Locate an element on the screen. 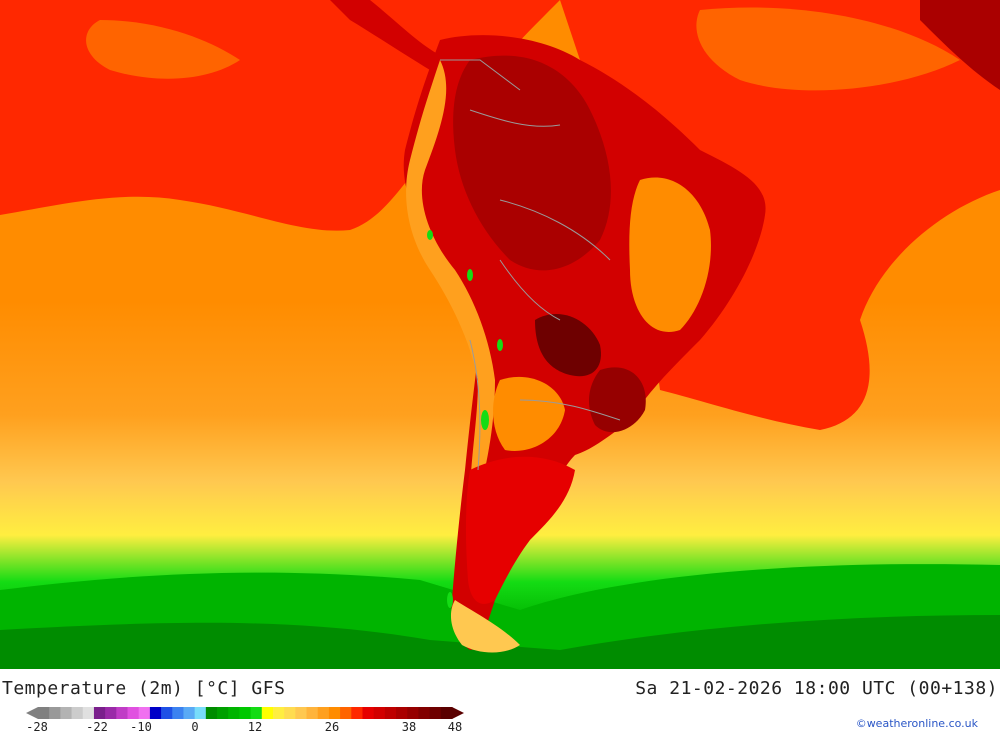 The height and width of the screenshot is (734, 1000). colorbar-right-arrow is located at coordinates (458, 713).